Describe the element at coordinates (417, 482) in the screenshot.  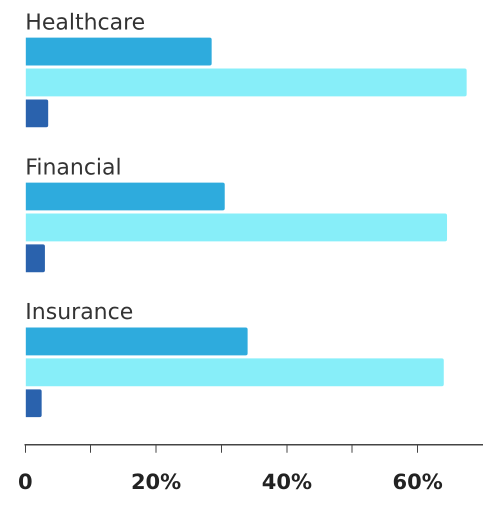
I see `x-tick-label: 60%` at that location.